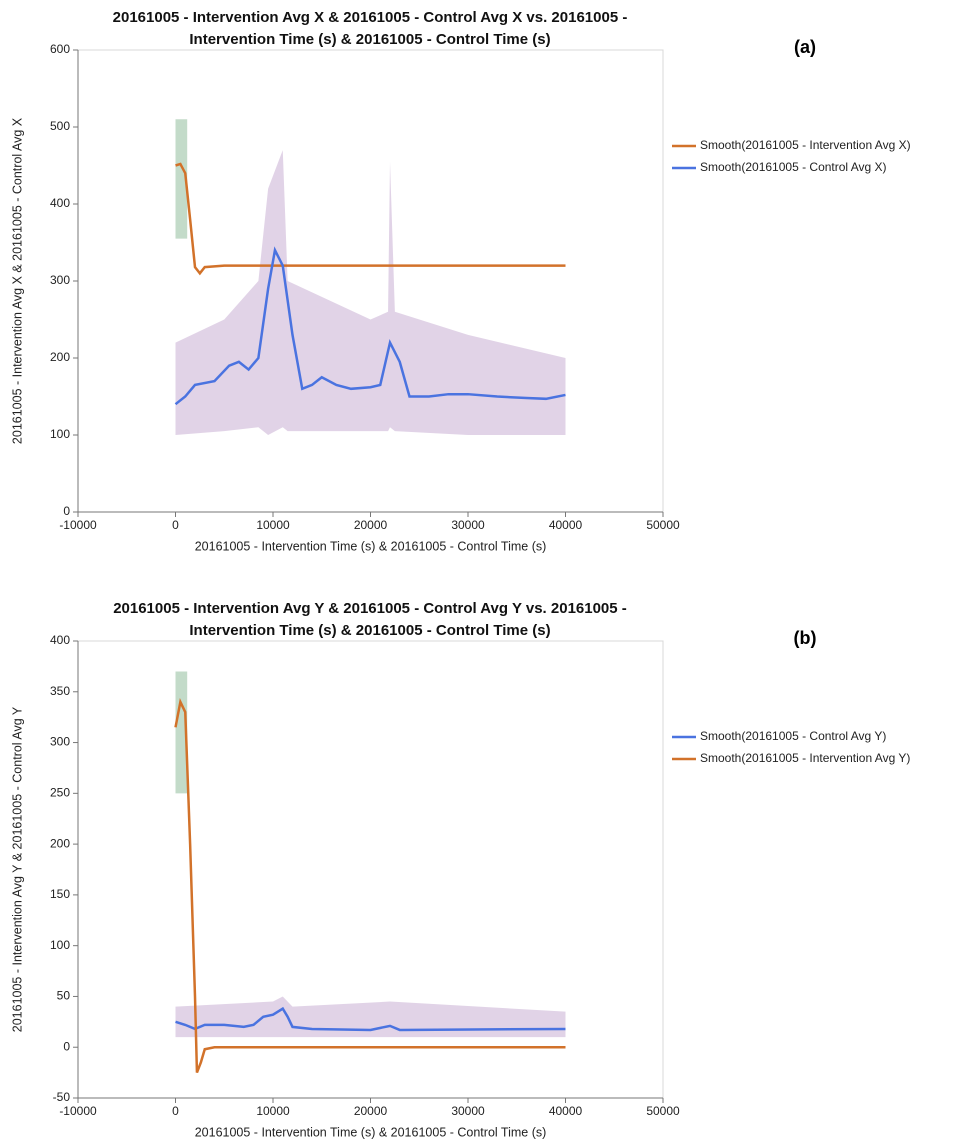 This screenshot has width=974, height=1141. Describe the element at coordinates (793, 736) in the screenshot. I see `legend-label: Smooth(20161005 - Control Avg Y)` at that location.